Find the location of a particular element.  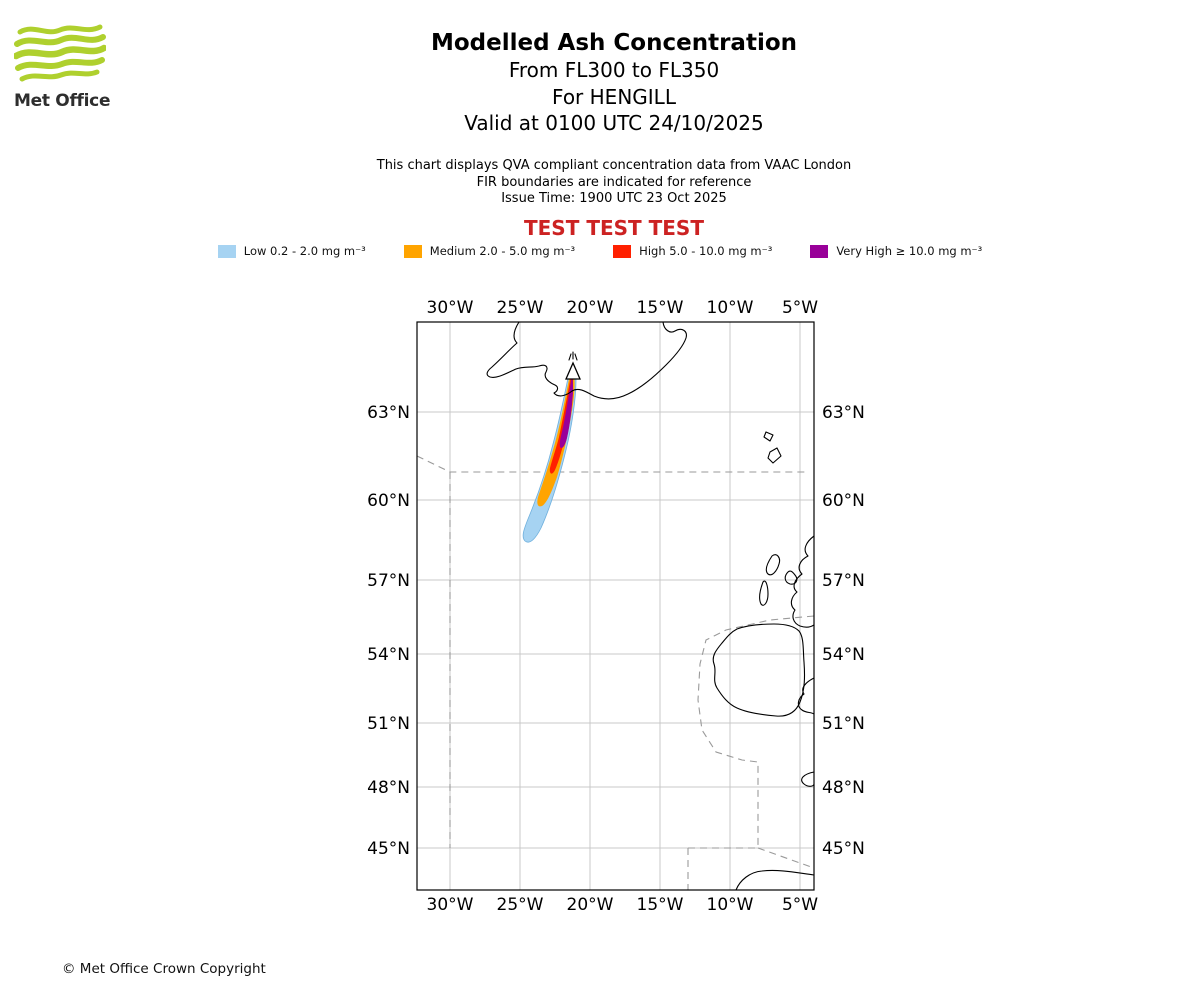

volcano-marker-icon is located at coordinates (573, 365).